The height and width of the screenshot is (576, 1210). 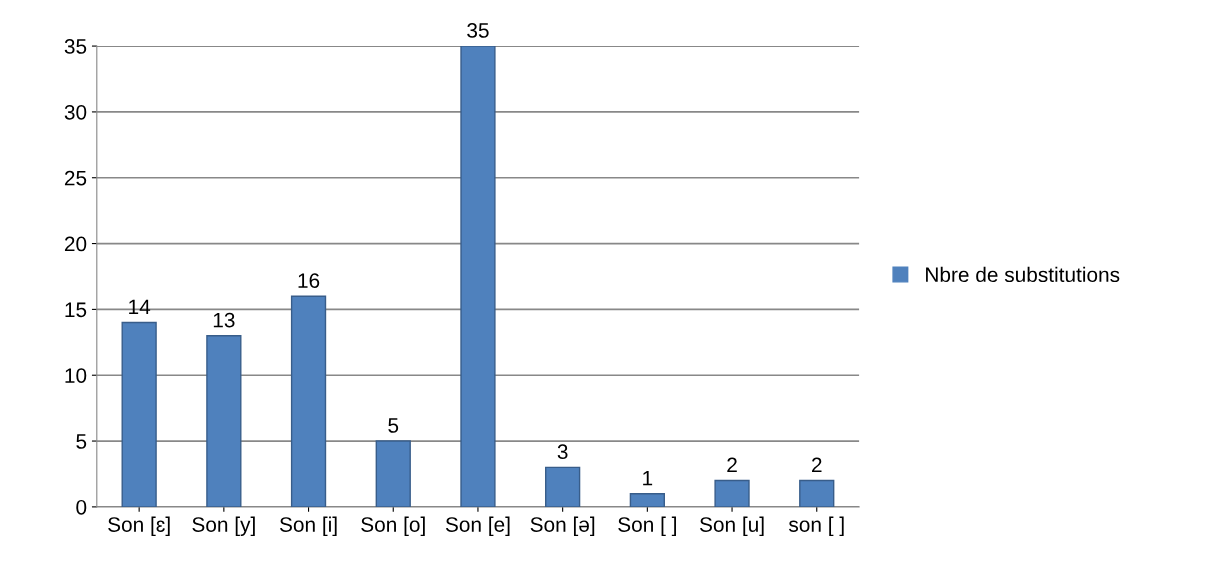 What do you see at coordinates (731, 526) in the screenshot?
I see `x-tick-label: Son [u]` at bounding box center [731, 526].